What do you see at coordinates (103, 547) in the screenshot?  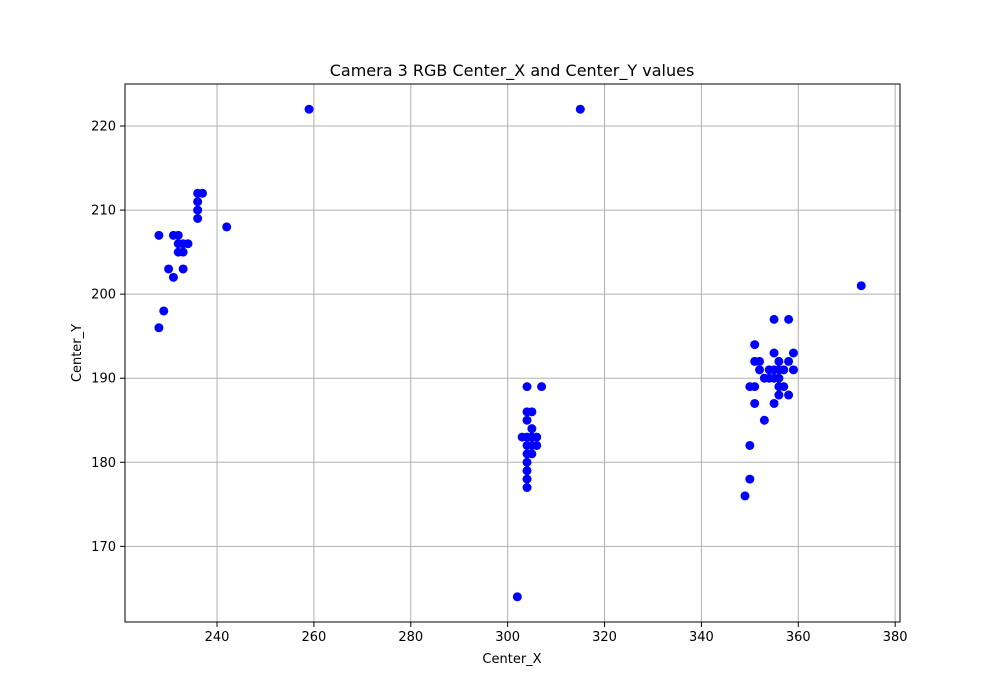 I see `y-tick-label: 170` at bounding box center [103, 547].